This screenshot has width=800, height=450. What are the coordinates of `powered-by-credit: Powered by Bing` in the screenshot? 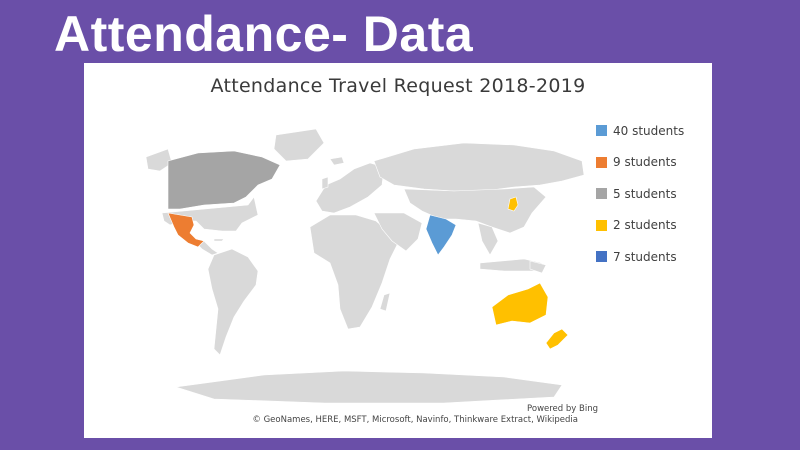 It's located at (562, 409).